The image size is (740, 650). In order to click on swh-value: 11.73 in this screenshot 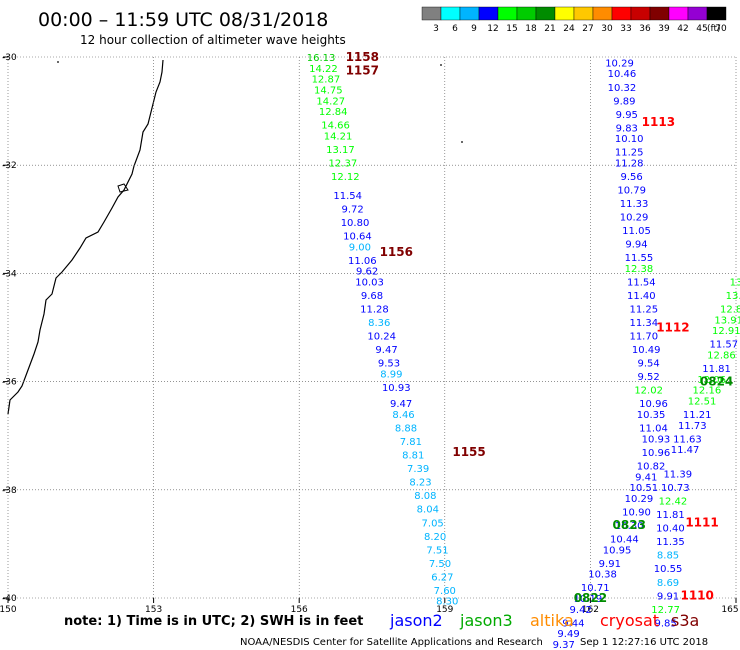, I will do `click(692, 426)`.